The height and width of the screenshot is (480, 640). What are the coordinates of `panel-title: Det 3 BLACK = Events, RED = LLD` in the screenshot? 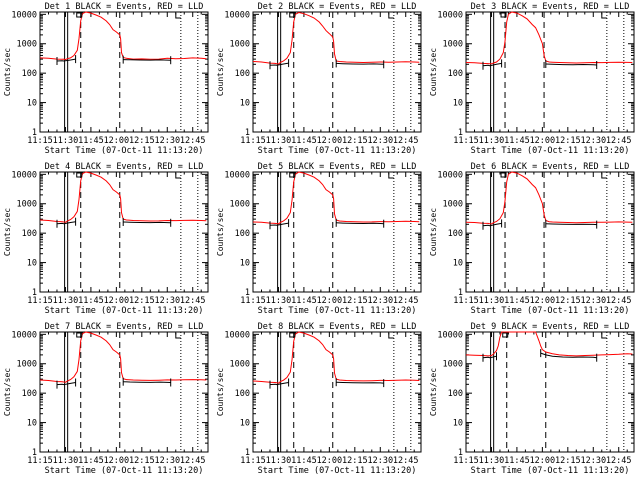 It's located at (550, 7).